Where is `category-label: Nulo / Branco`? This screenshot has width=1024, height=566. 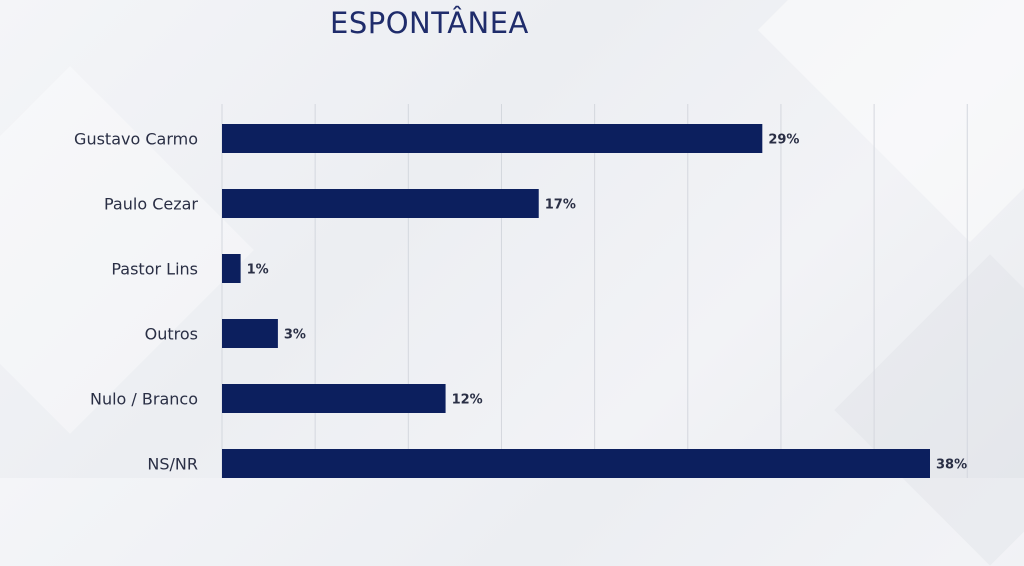
category-label: Nulo / Branco is located at coordinates (144, 399).